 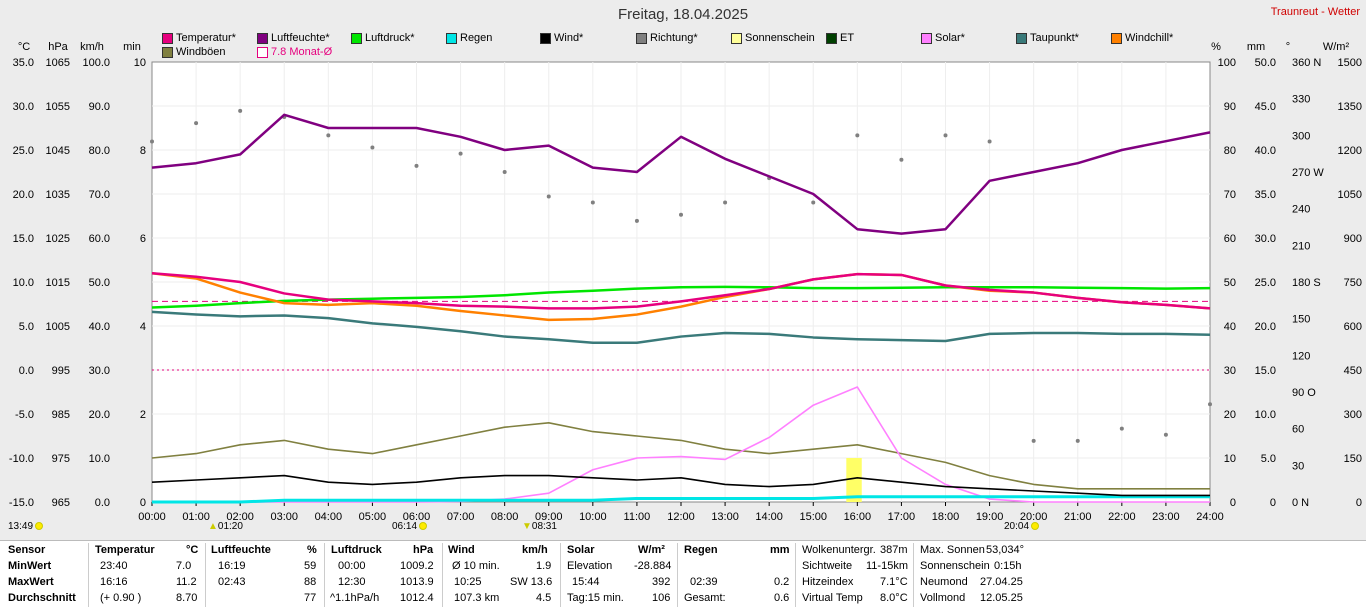 What do you see at coordinates (31, 582) in the screenshot?
I see `row-label-max: MaxWert` at bounding box center [31, 582].